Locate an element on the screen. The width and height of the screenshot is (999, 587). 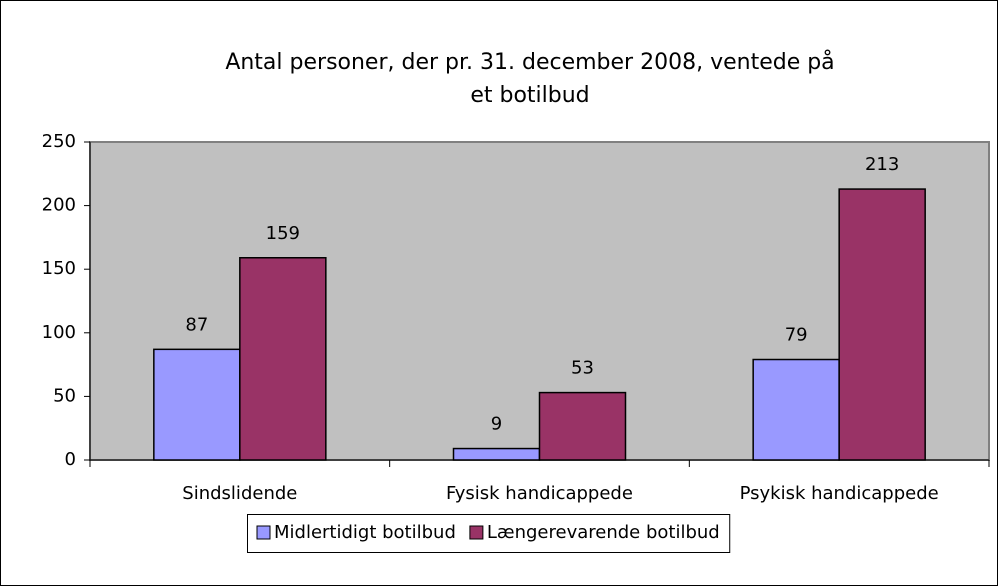
y-tick-label: 200 is located at coordinates (59, 205).